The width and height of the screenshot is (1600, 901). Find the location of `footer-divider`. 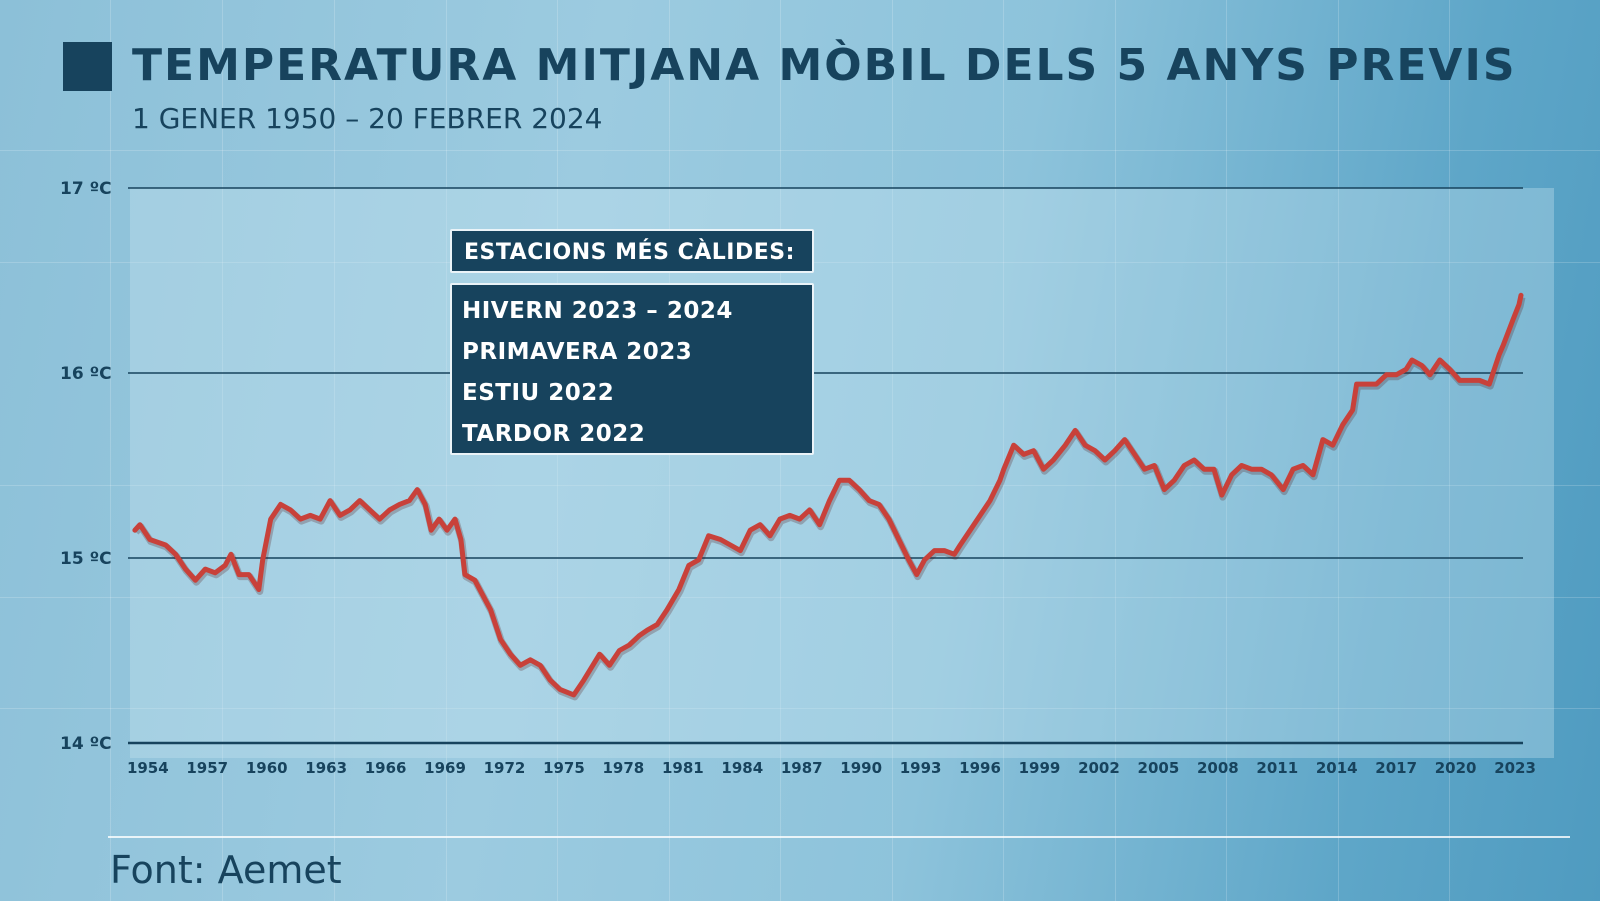

footer-divider is located at coordinates (839, 837).